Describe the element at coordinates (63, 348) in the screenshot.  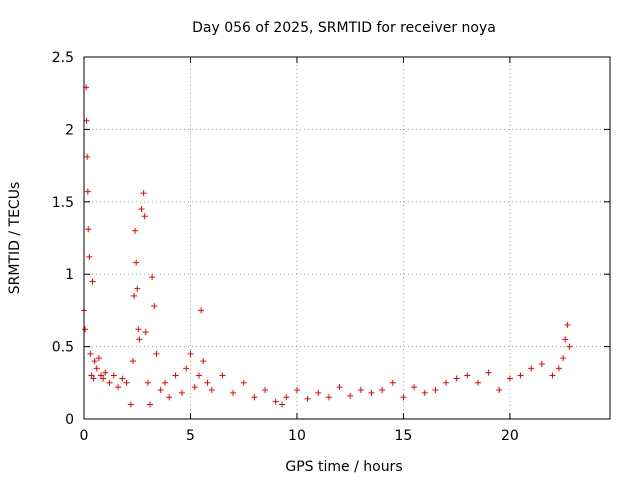
I see `y-tick-label: 0.5` at that location.